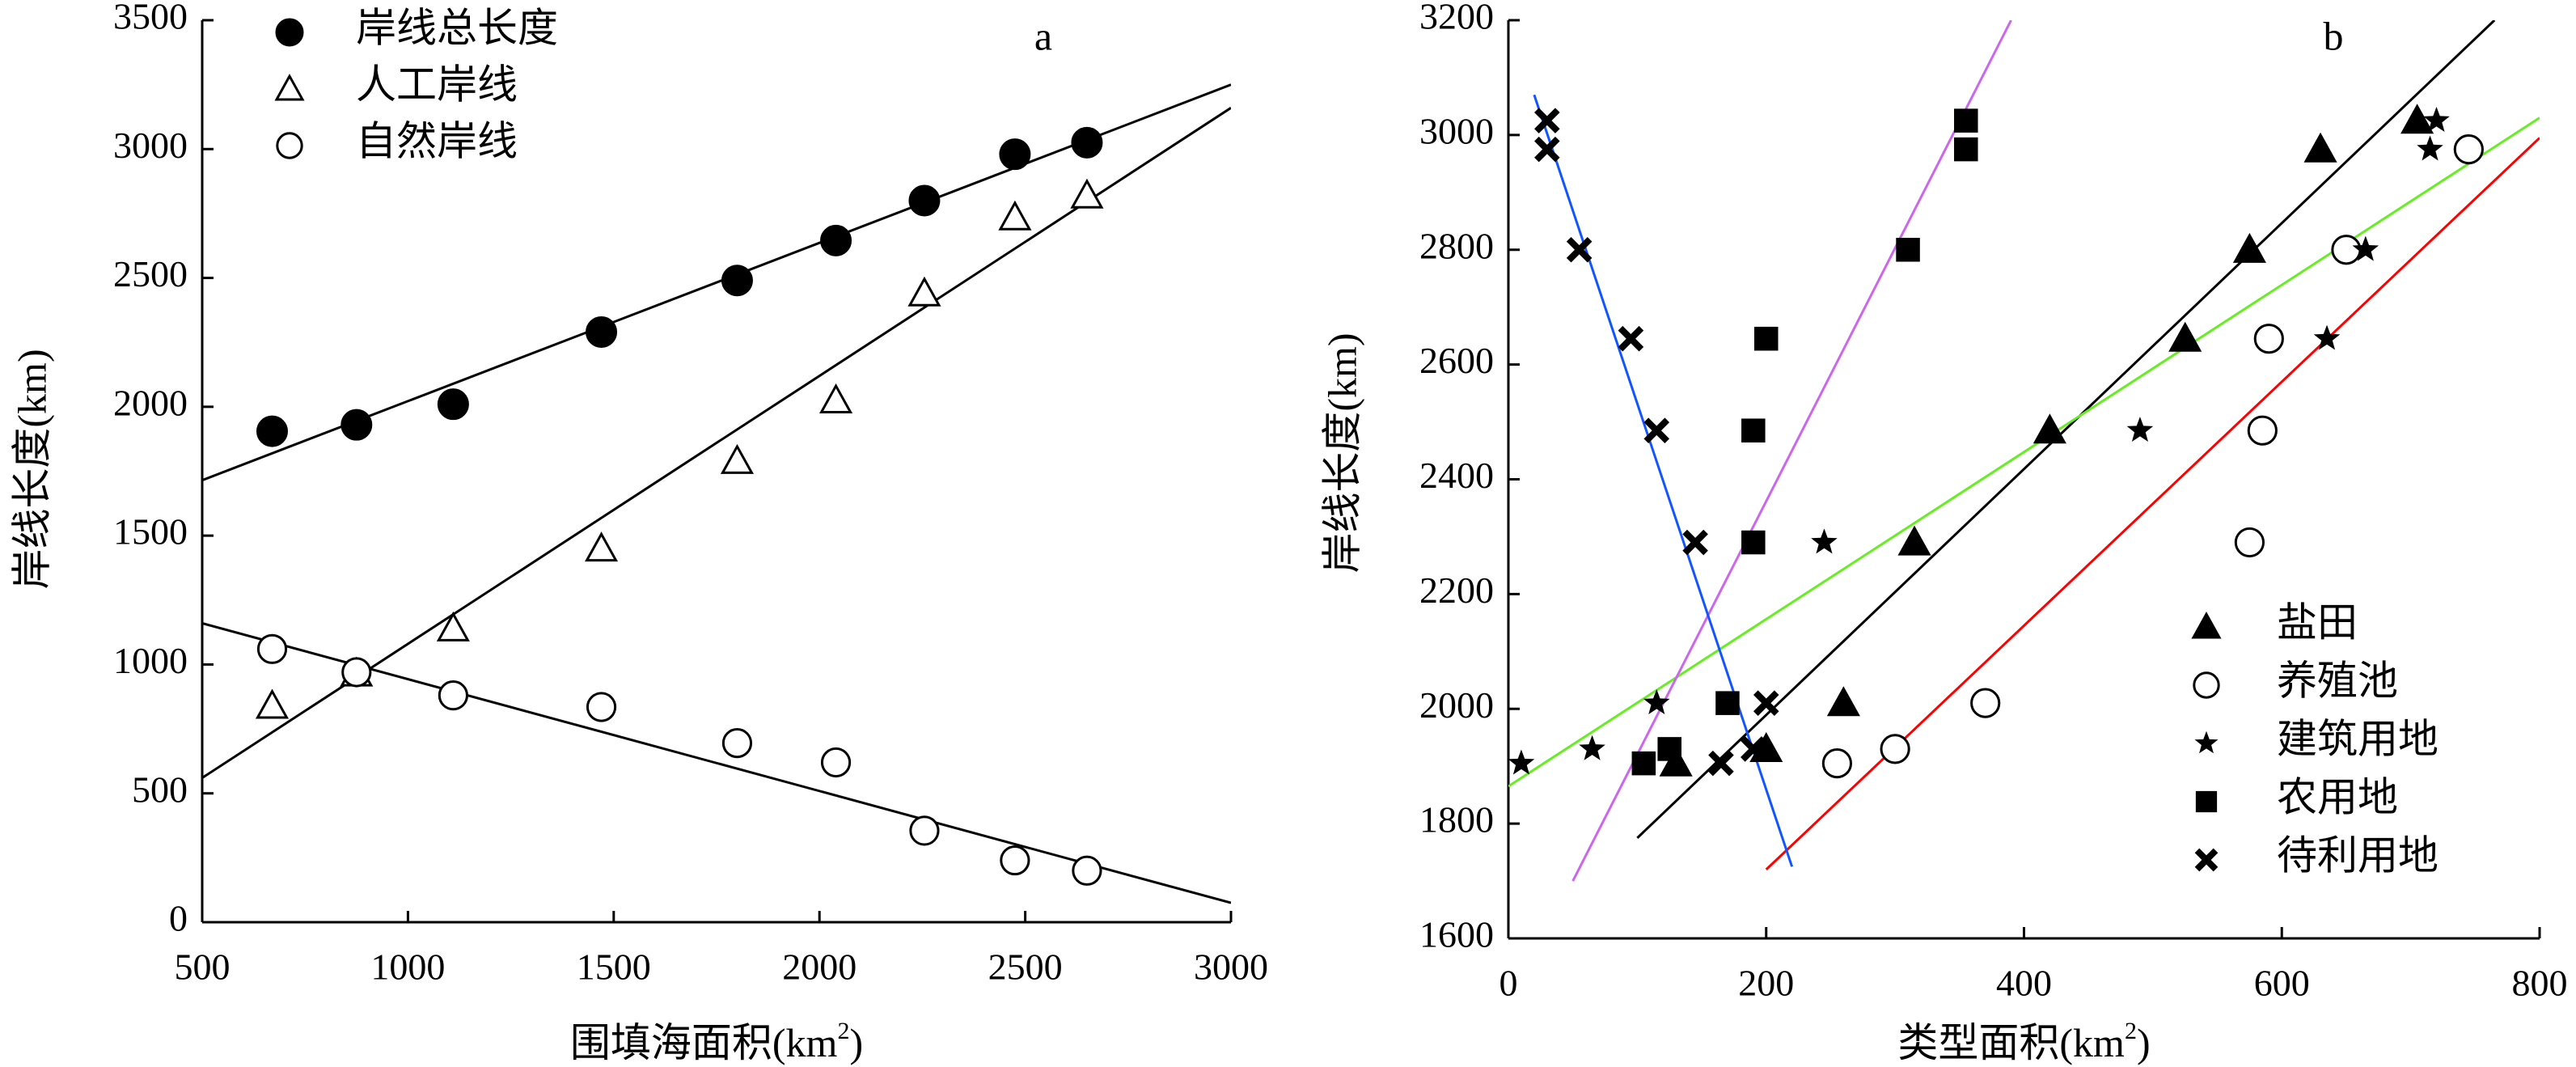  I want to click on y-tick-label: 2200, so click(1457, 590).